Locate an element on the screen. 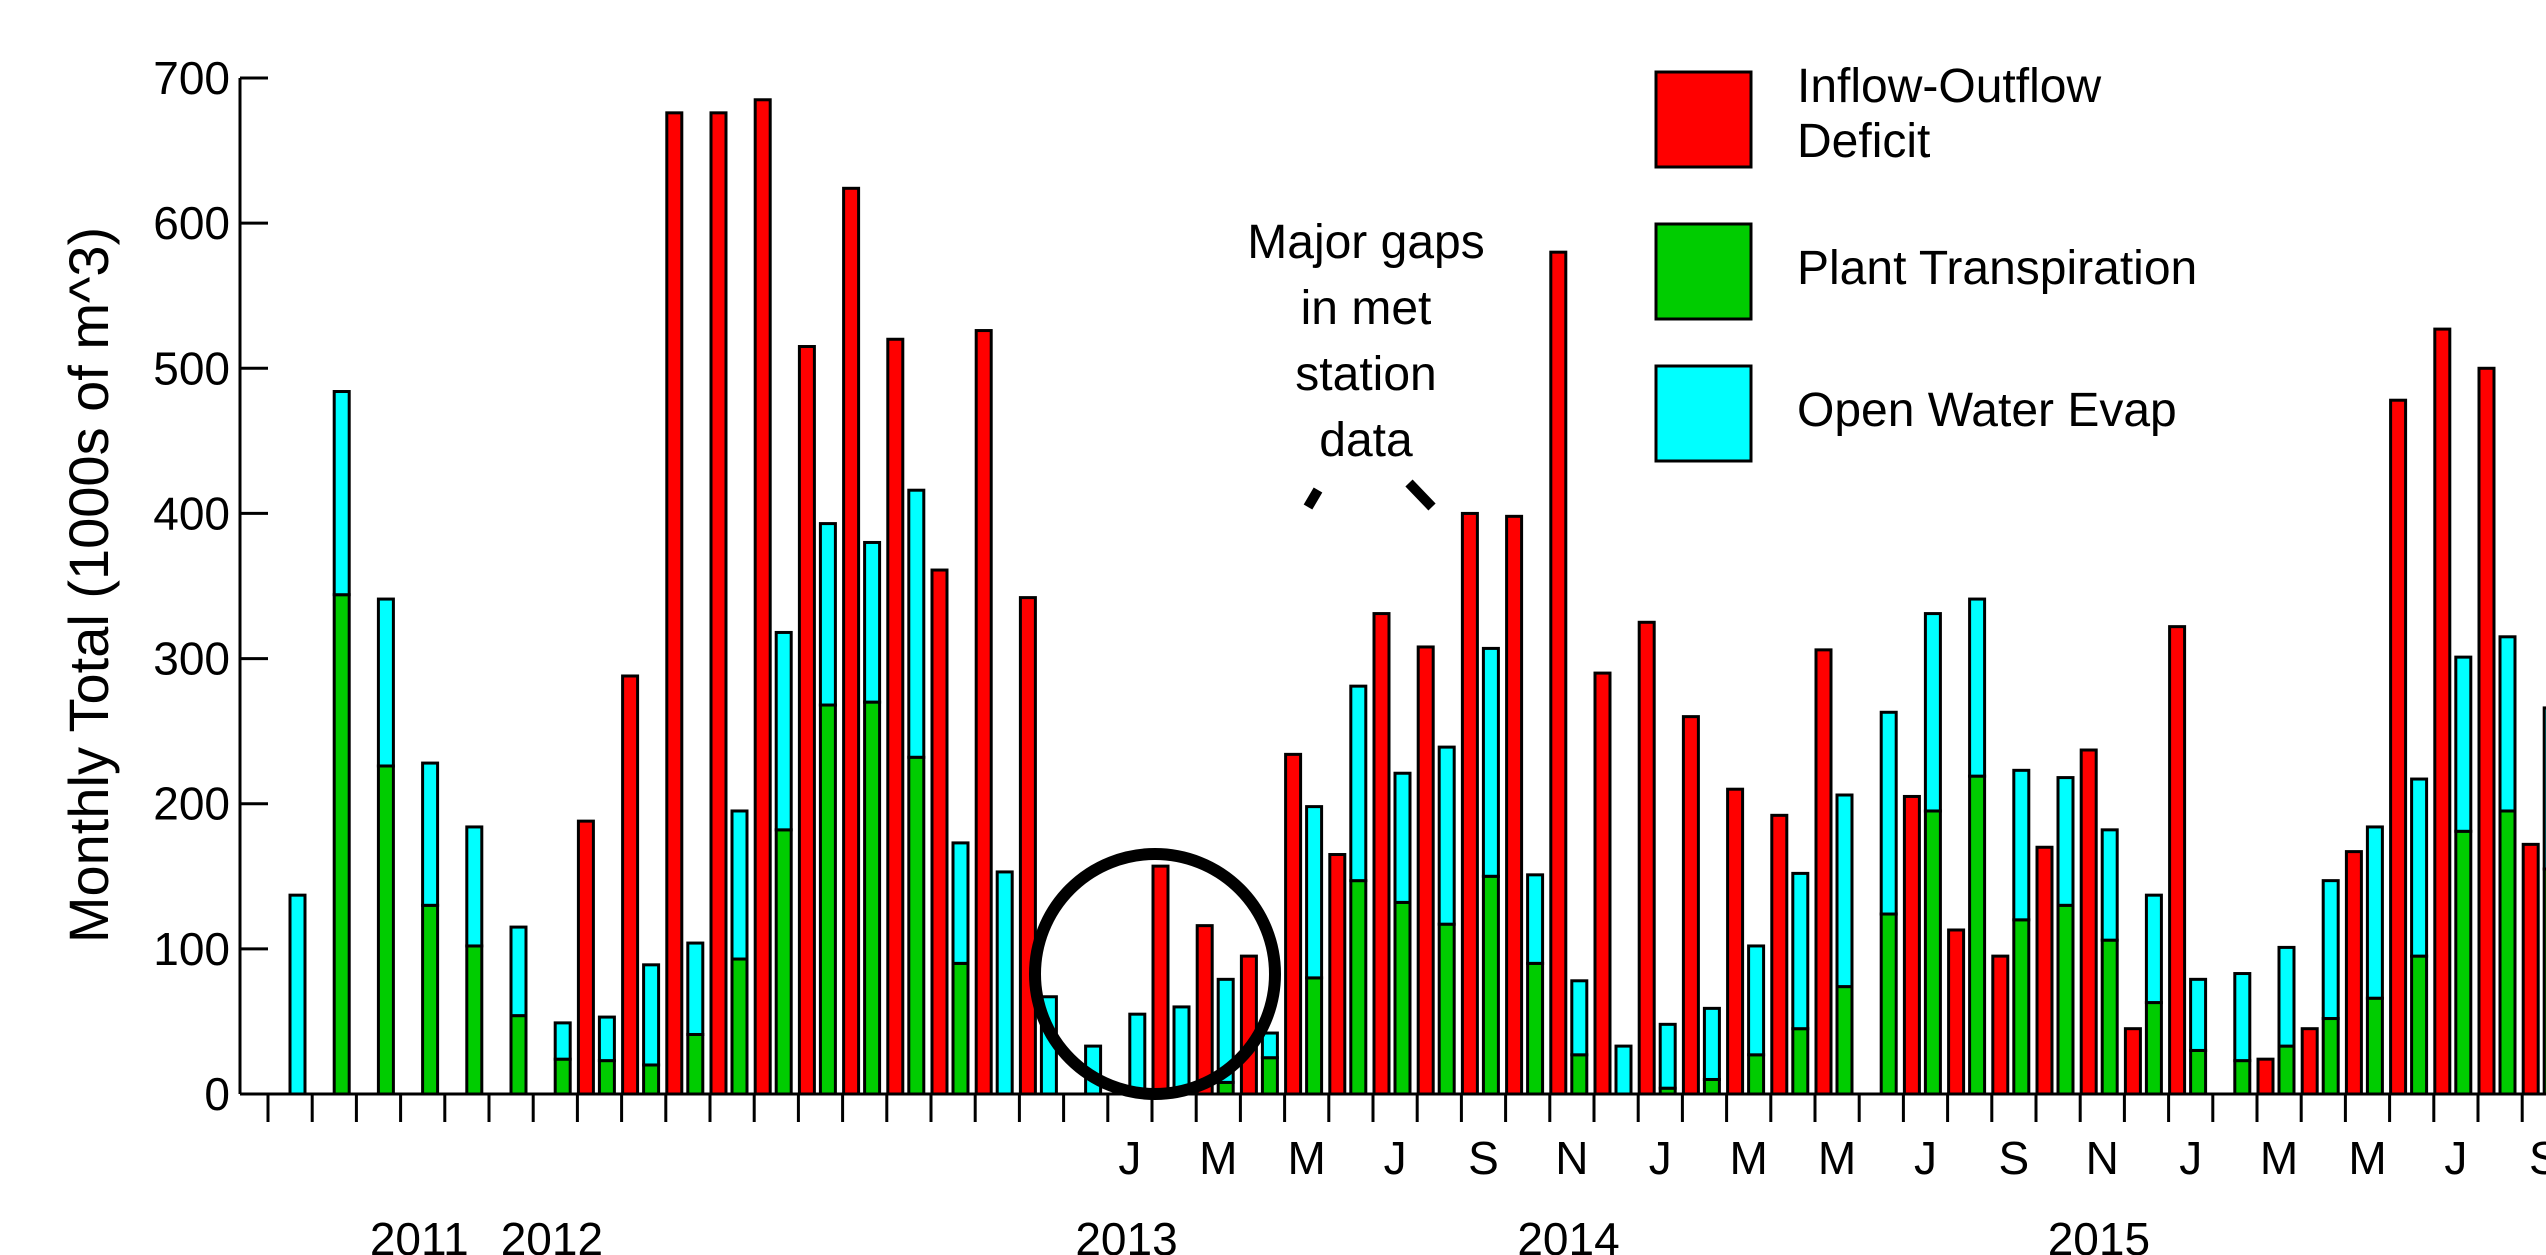 Image resolution: width=2546 pixels, height=1255 pixels. legend-label: Plant Transpiration is located at coordinates (1997, 268).